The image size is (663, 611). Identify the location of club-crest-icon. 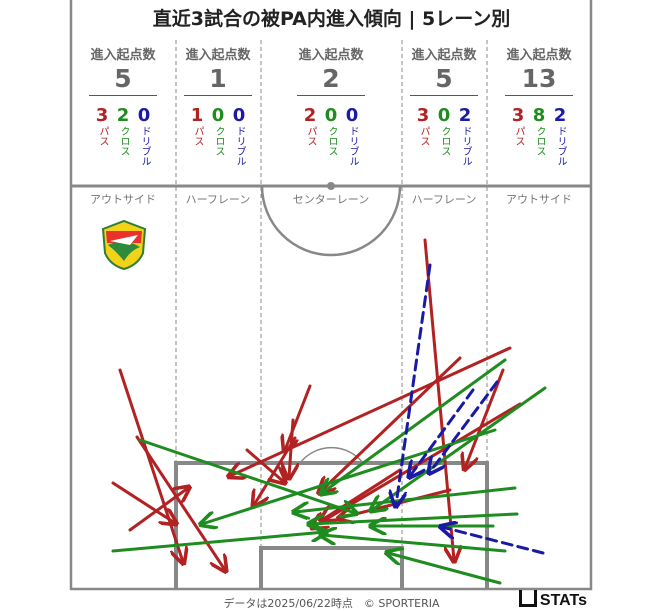
(124, 245).